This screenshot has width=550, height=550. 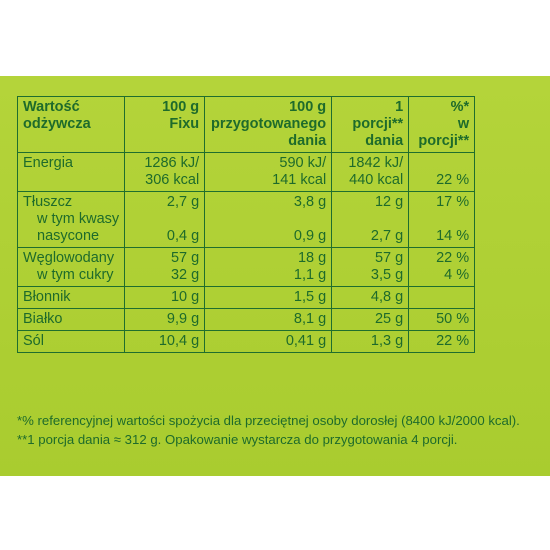 I want to click on cell-value: 1,3 g, so click(x=370, y=341).